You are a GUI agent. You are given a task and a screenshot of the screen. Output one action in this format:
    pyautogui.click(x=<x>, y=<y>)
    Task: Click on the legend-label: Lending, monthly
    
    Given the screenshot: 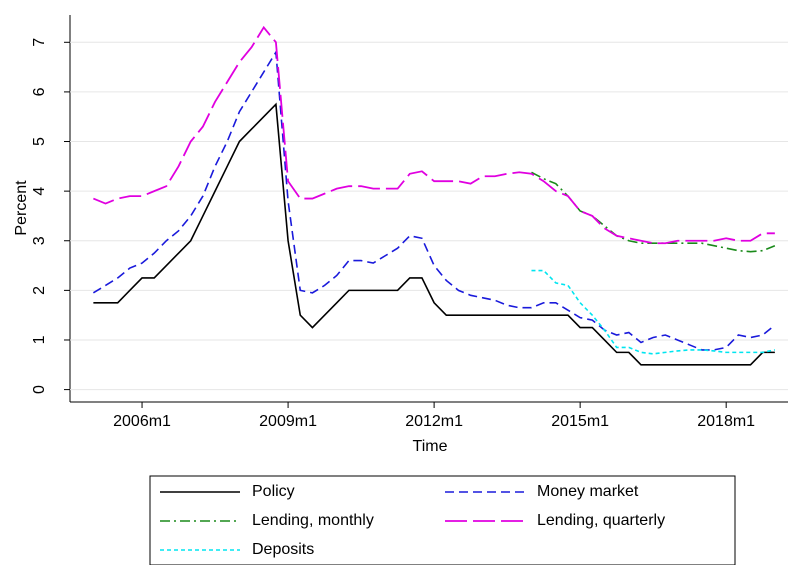 What is the action you would take?
    pyautogui.click(x=313, y=520)
    